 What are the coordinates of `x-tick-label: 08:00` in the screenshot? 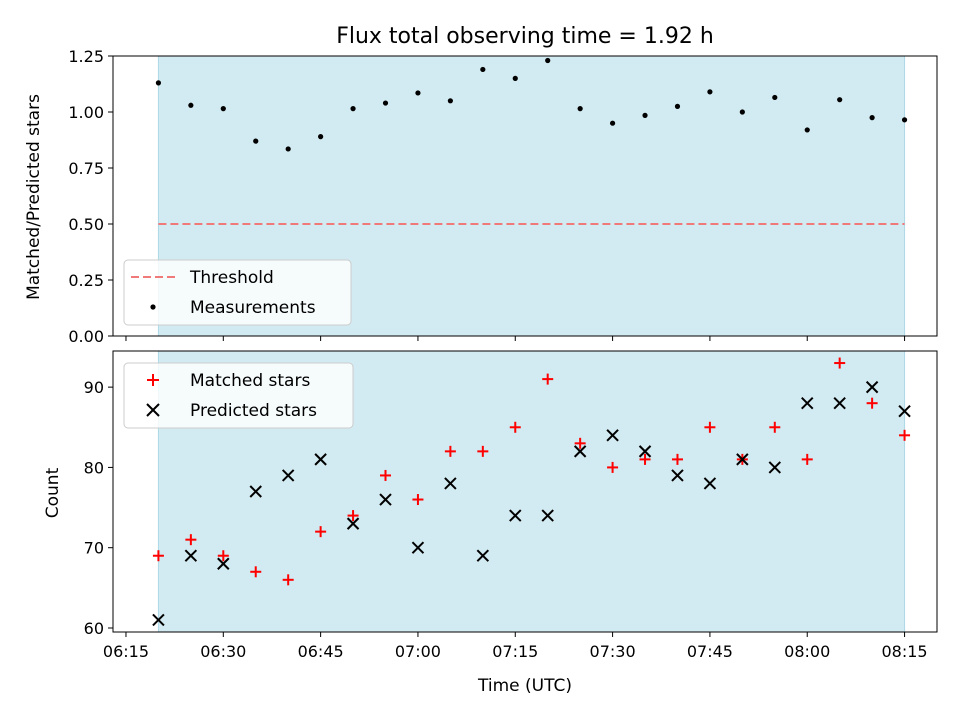 It's located at (807, 651).